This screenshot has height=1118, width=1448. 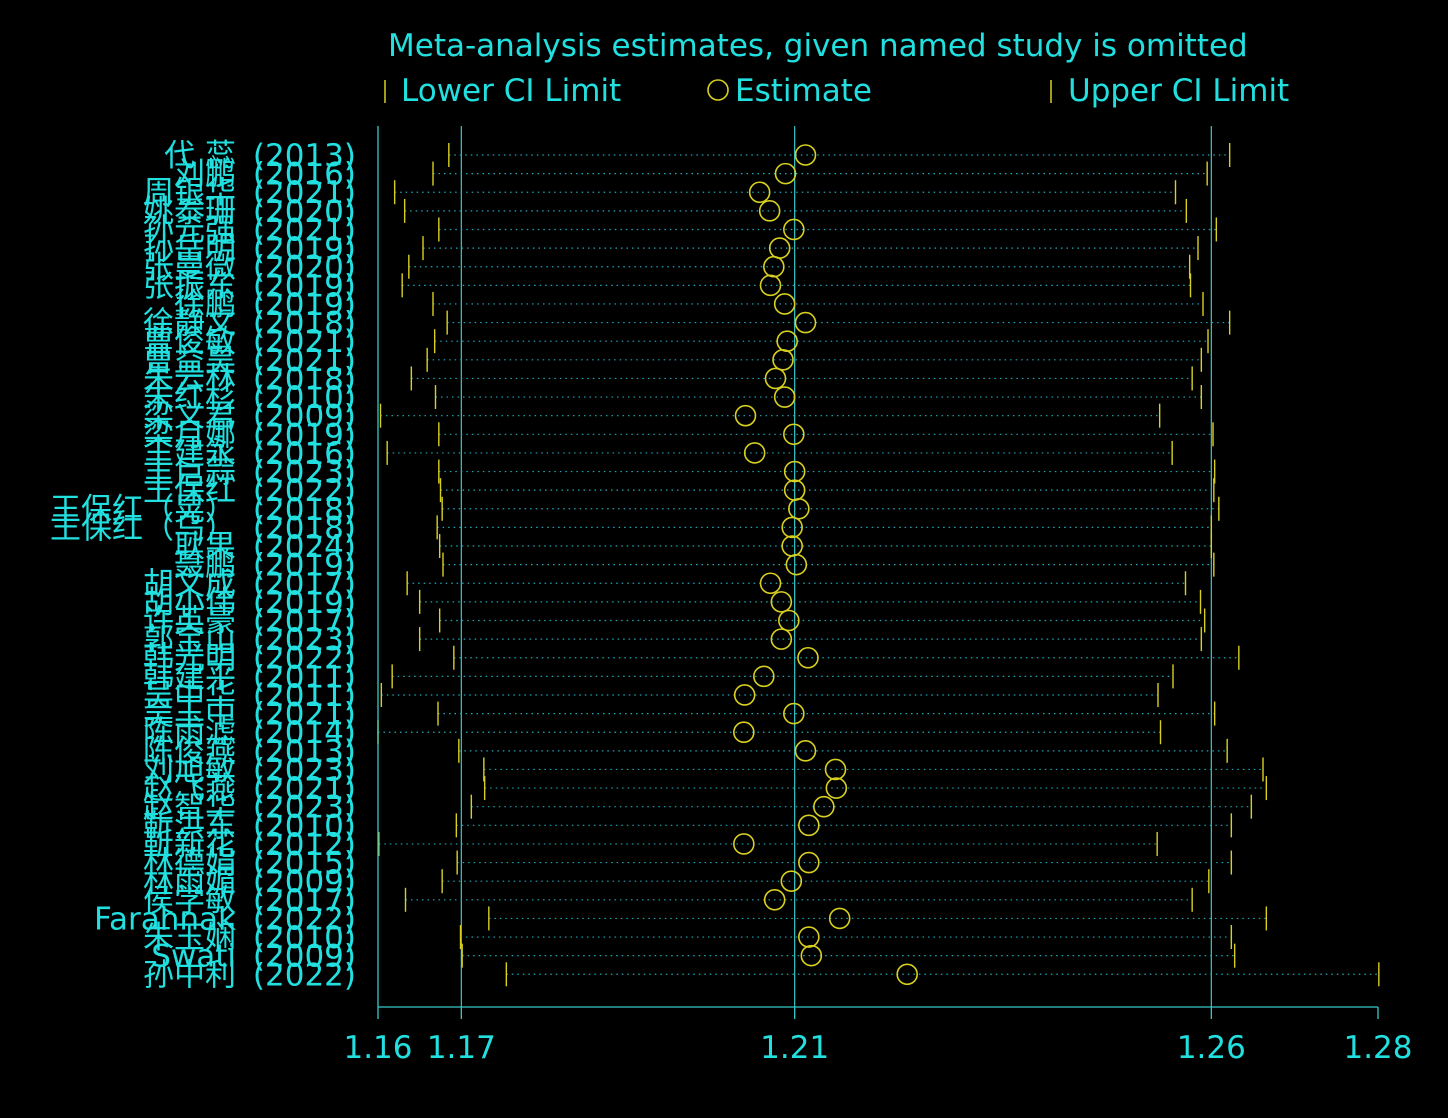 What do you see at coordinates (189, 938) in the screenshot?
I see `study-name-label: 朱玉娴` at bounding box center [189, 938].